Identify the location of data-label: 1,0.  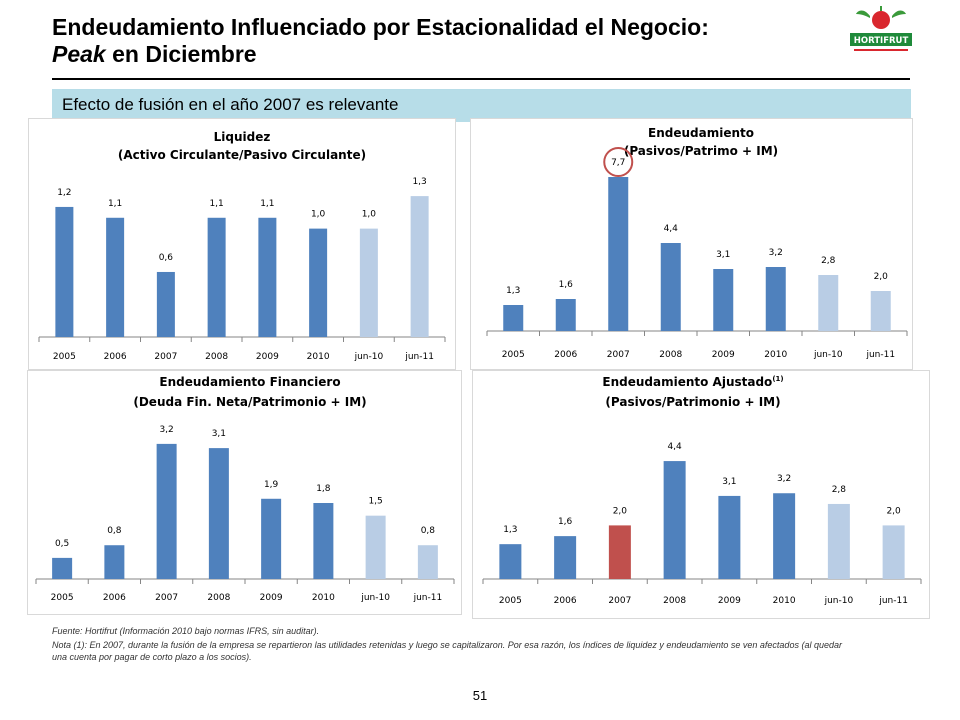
(369, 215).